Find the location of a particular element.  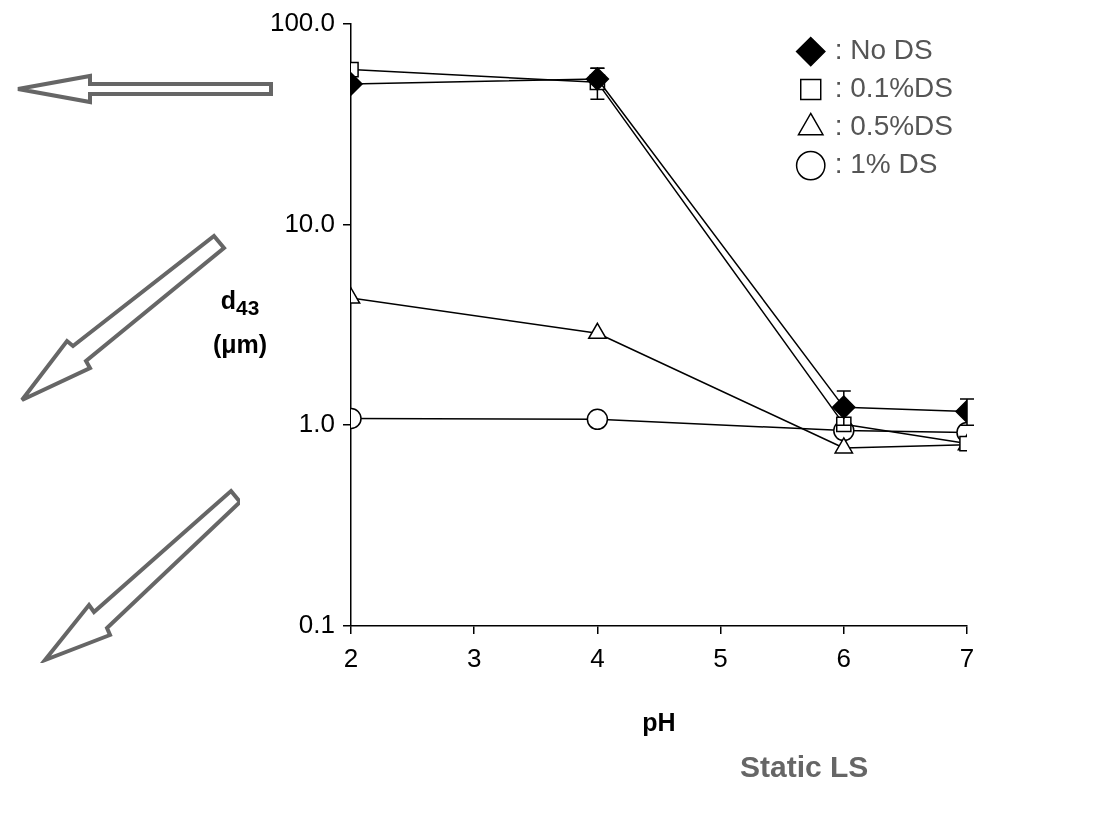

legend-label: : 0.5%DS is located at coordinates (894, 126).